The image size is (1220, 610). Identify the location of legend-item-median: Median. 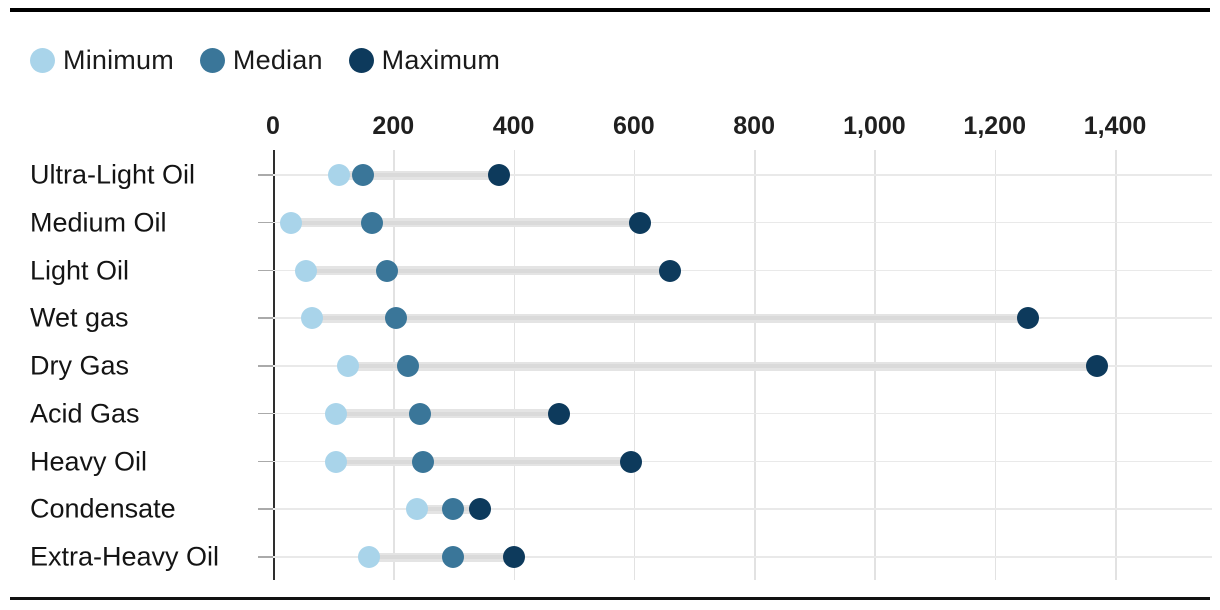
(261, 60).